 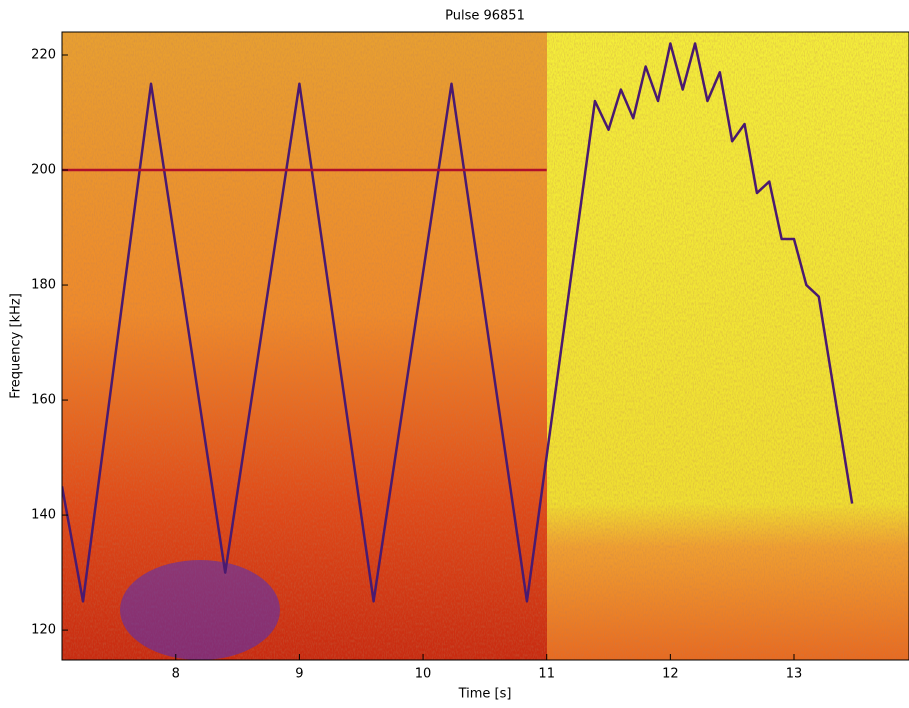 What do you see at coordinates (43, 515) in the screenshot?
I see `y-tick-label: 140` at bounding box center [43, 515].